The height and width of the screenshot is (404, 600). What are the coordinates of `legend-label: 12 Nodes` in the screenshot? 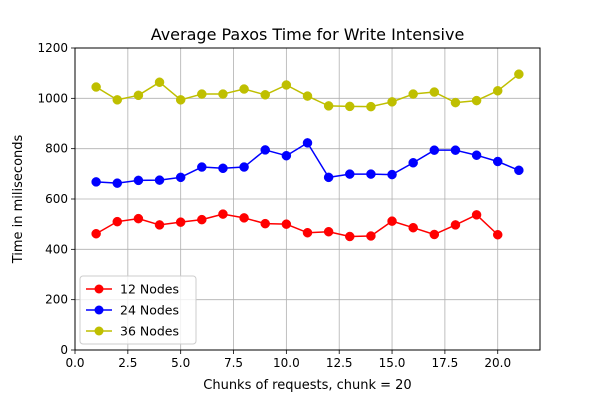 It's located at (149, 289).